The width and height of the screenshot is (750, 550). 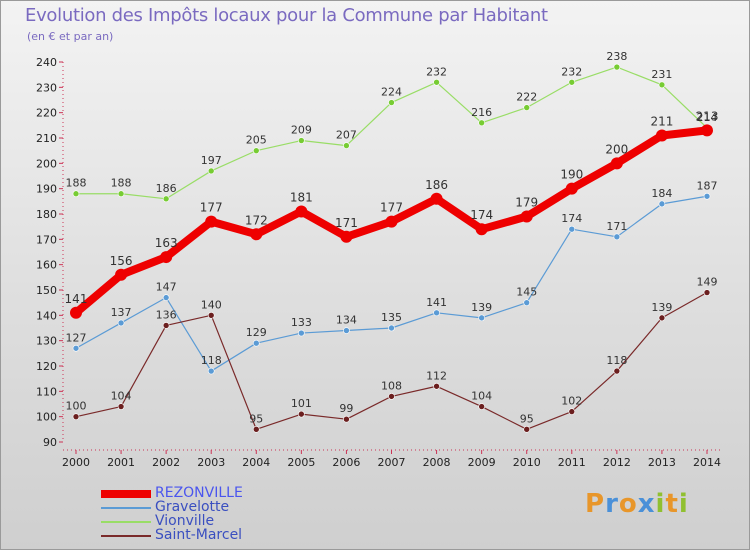 I want to click on x-tick-label: 2002, so click(x=166, y=462).